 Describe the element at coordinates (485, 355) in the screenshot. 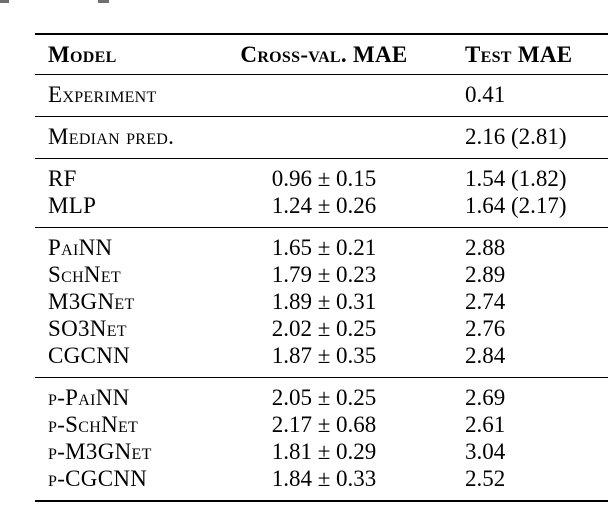

I see `test-mae-cell: 2.84` at that location.